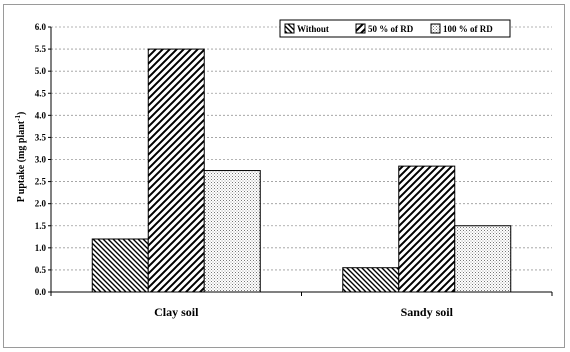 The width and height of the screenshot is (570, 352). I want to click on legend: Without 50 % of RD 100 % of RD, so click(395, 28).